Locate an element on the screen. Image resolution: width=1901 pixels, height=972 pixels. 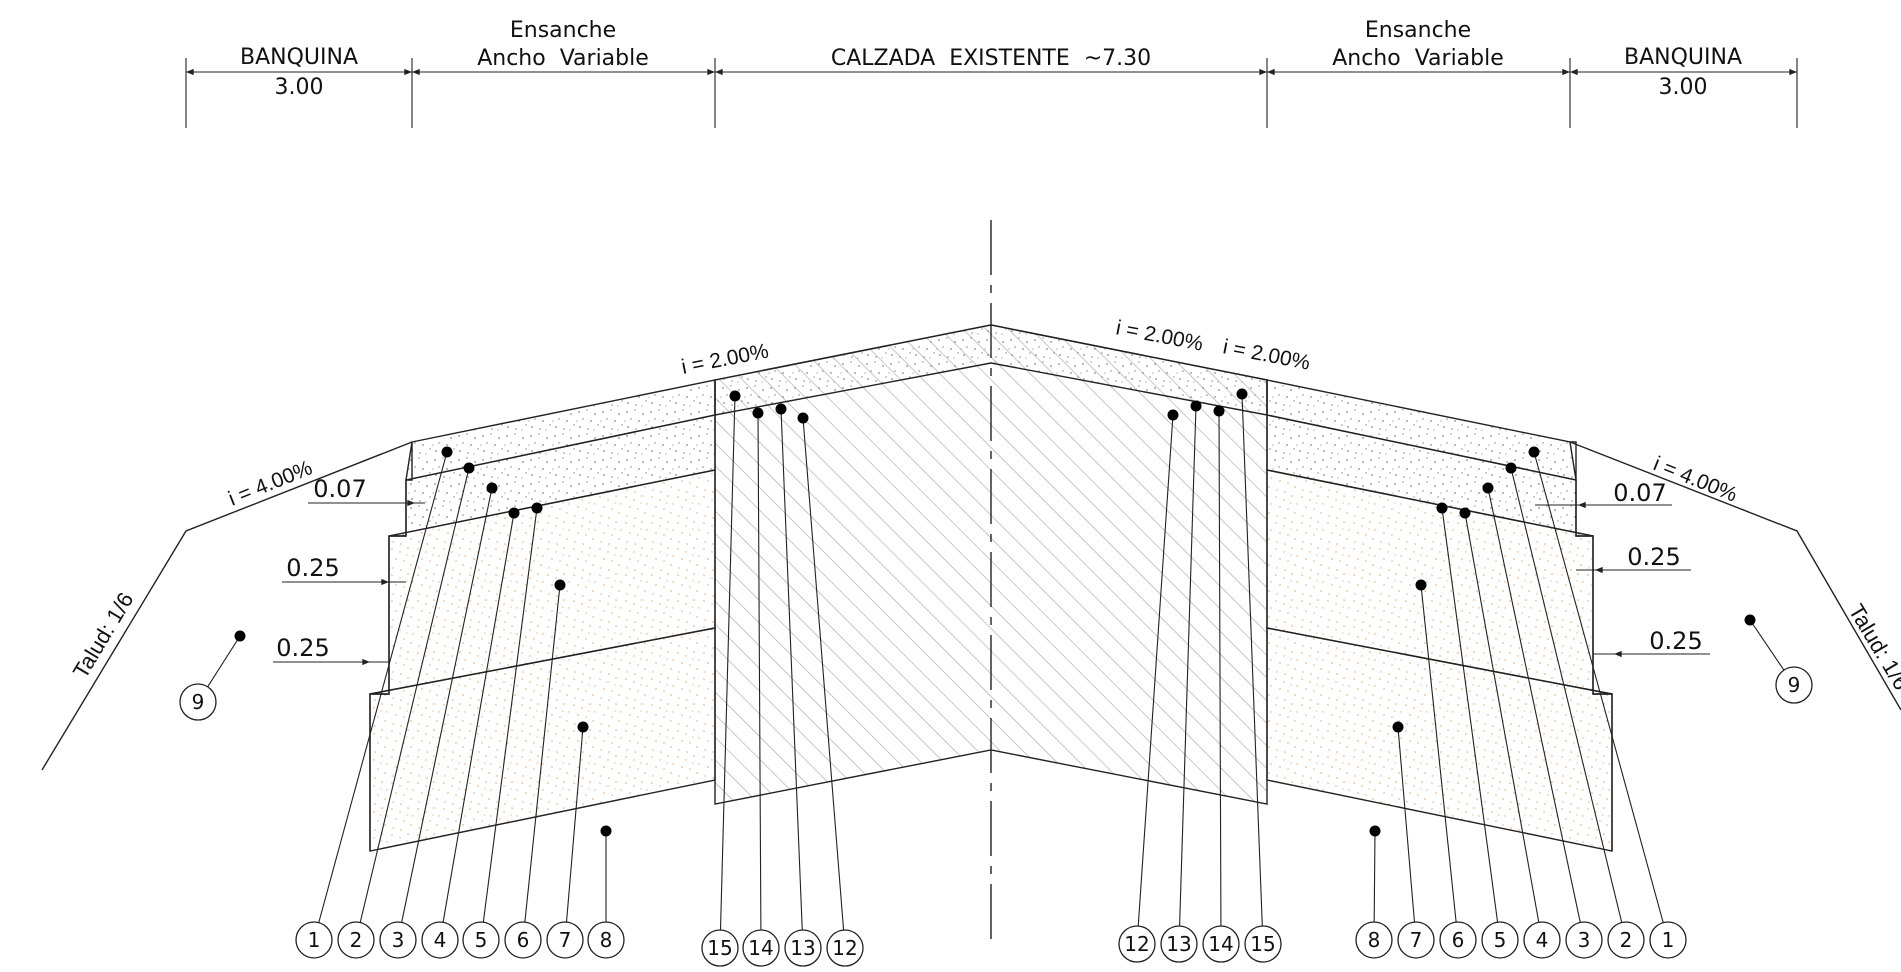
callout-right-widening-1: 1 is located at coordinates (1607, 702).